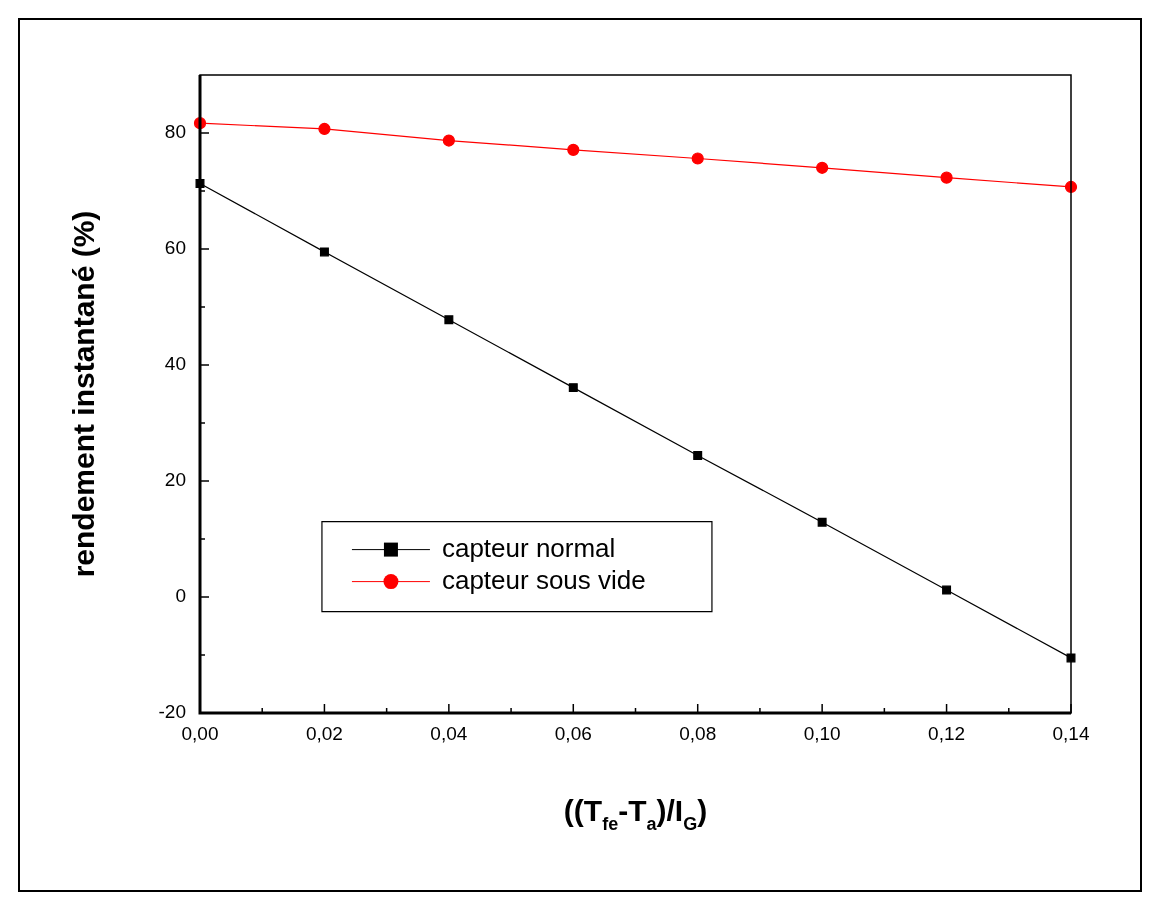  I want to click on legend-label: capteur normal, so click(528, 547).